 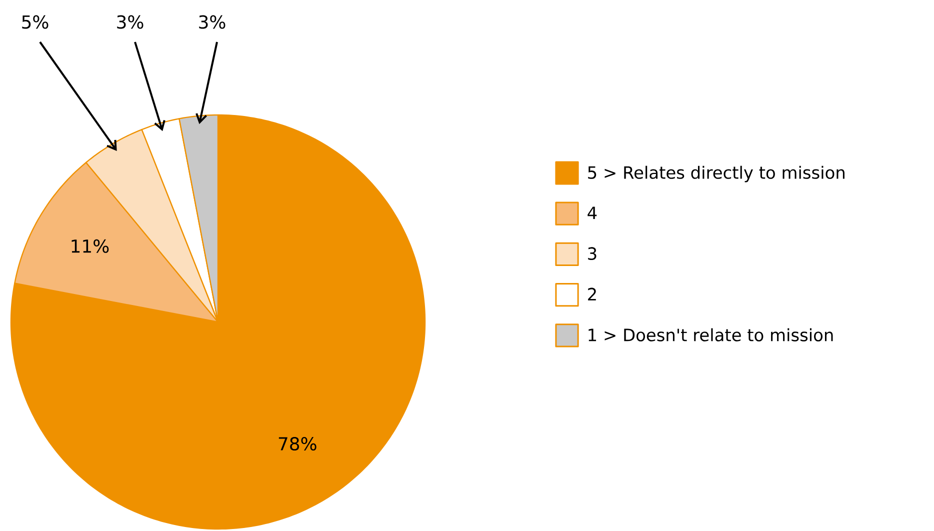 What do you see at coordinates (710, 335) in the screenshot?
I see `legend-label: 1 > Doesn't relate to mission` at bounding box center [710, 335].